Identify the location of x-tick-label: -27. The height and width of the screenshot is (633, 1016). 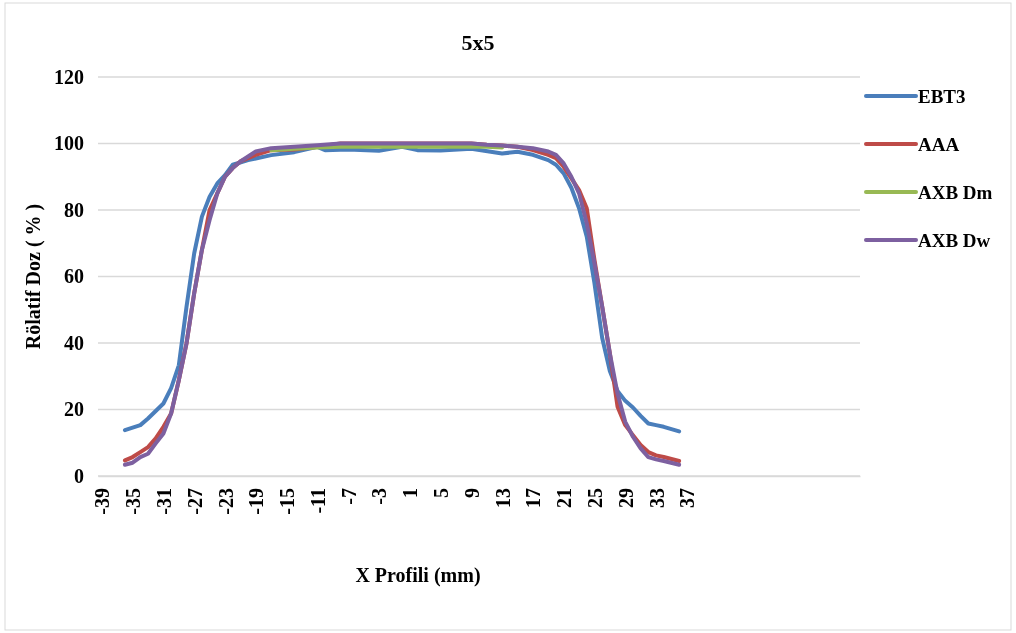
(194, 501).